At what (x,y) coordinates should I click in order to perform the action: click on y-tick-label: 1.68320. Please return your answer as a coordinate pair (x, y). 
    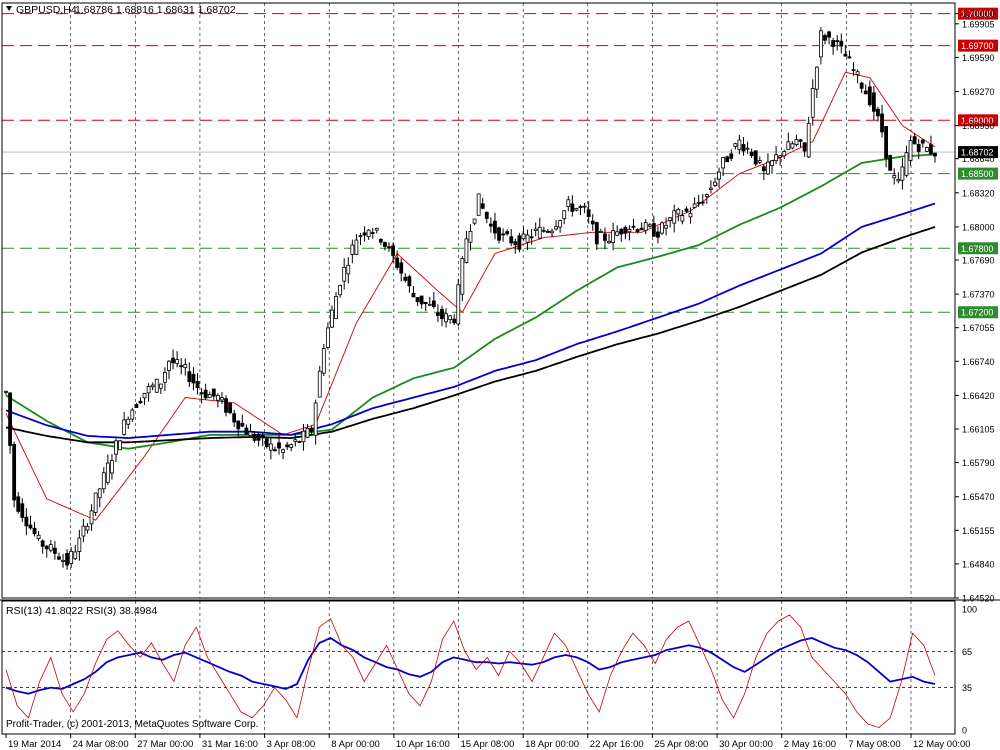
    Looking at the image, I should click on (978, 193).